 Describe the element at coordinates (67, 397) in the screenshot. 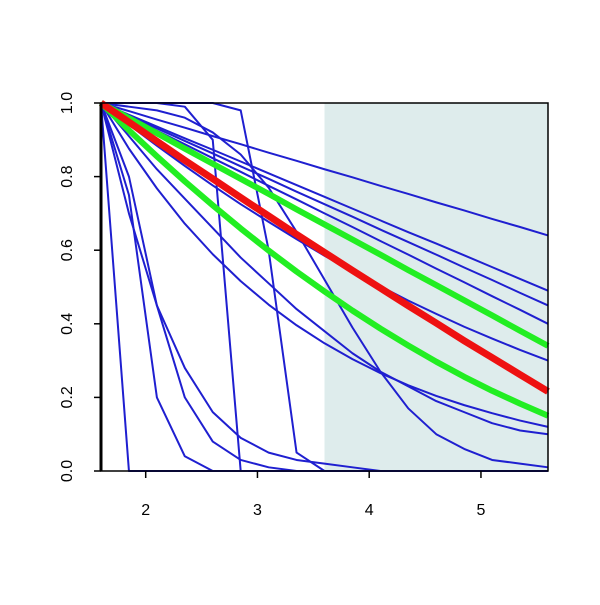

I see `y-tick-label: 0.2` at that location.